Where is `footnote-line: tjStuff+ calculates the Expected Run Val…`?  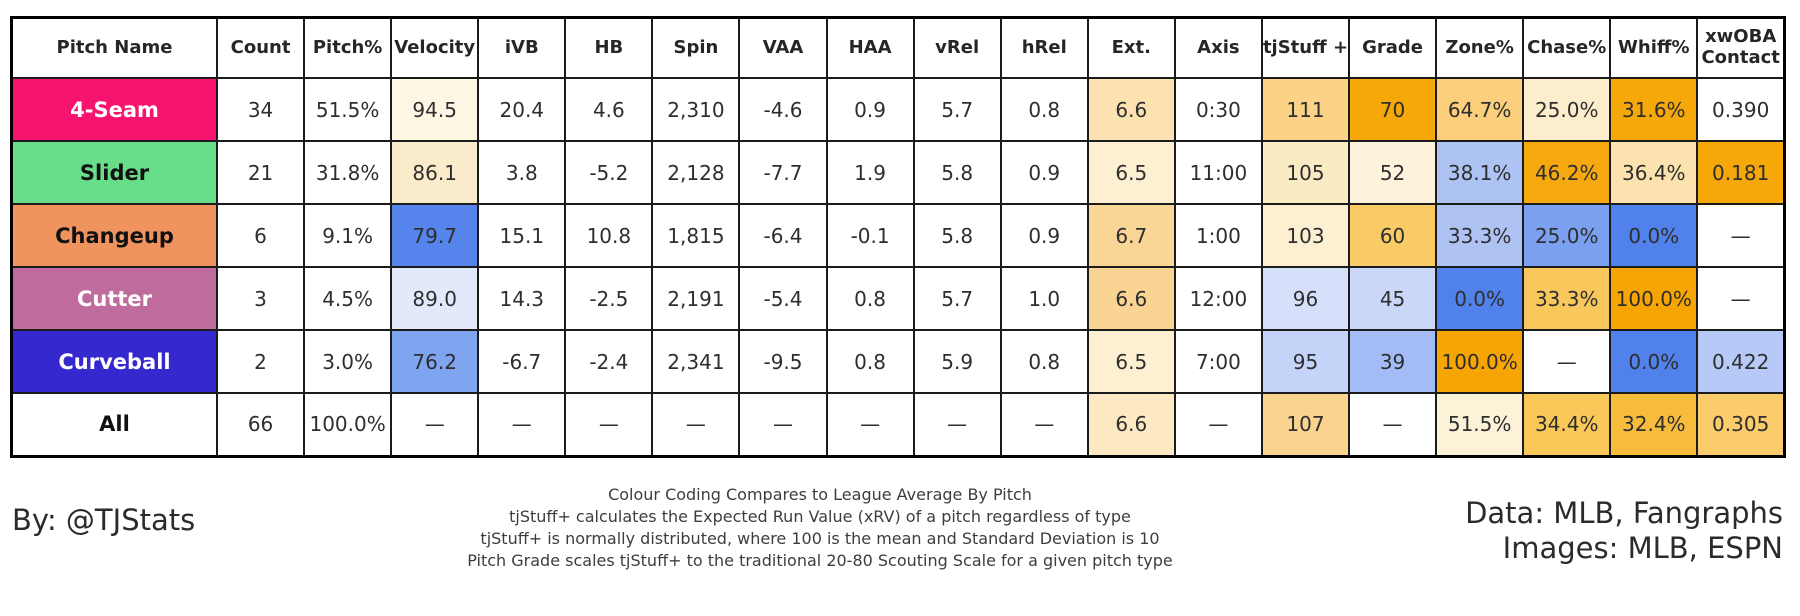
footnote-line: tjStuff+ calculates the Expected Run Val… is located at coordinates (820, 516).